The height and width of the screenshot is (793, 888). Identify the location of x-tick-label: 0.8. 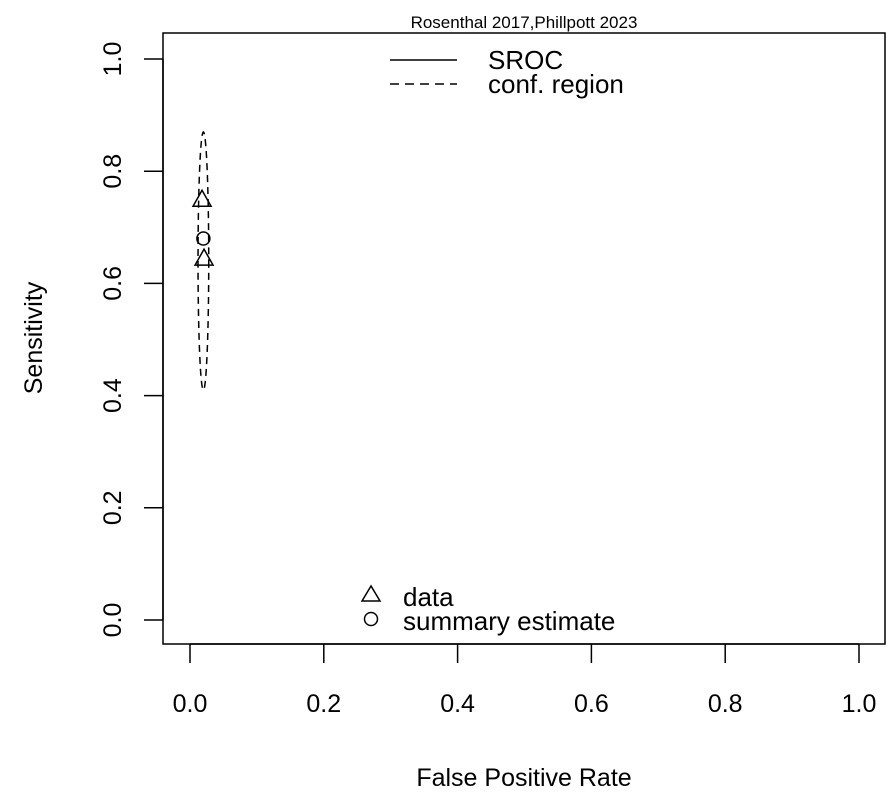
(725, 704).